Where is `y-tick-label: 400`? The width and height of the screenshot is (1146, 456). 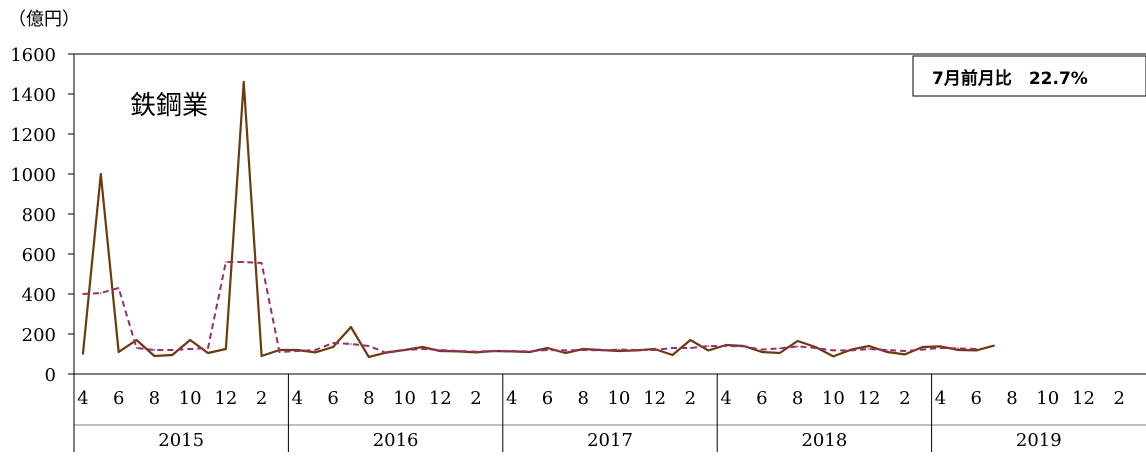
y-tick-label: 400 is located at coordinates (39, 295).